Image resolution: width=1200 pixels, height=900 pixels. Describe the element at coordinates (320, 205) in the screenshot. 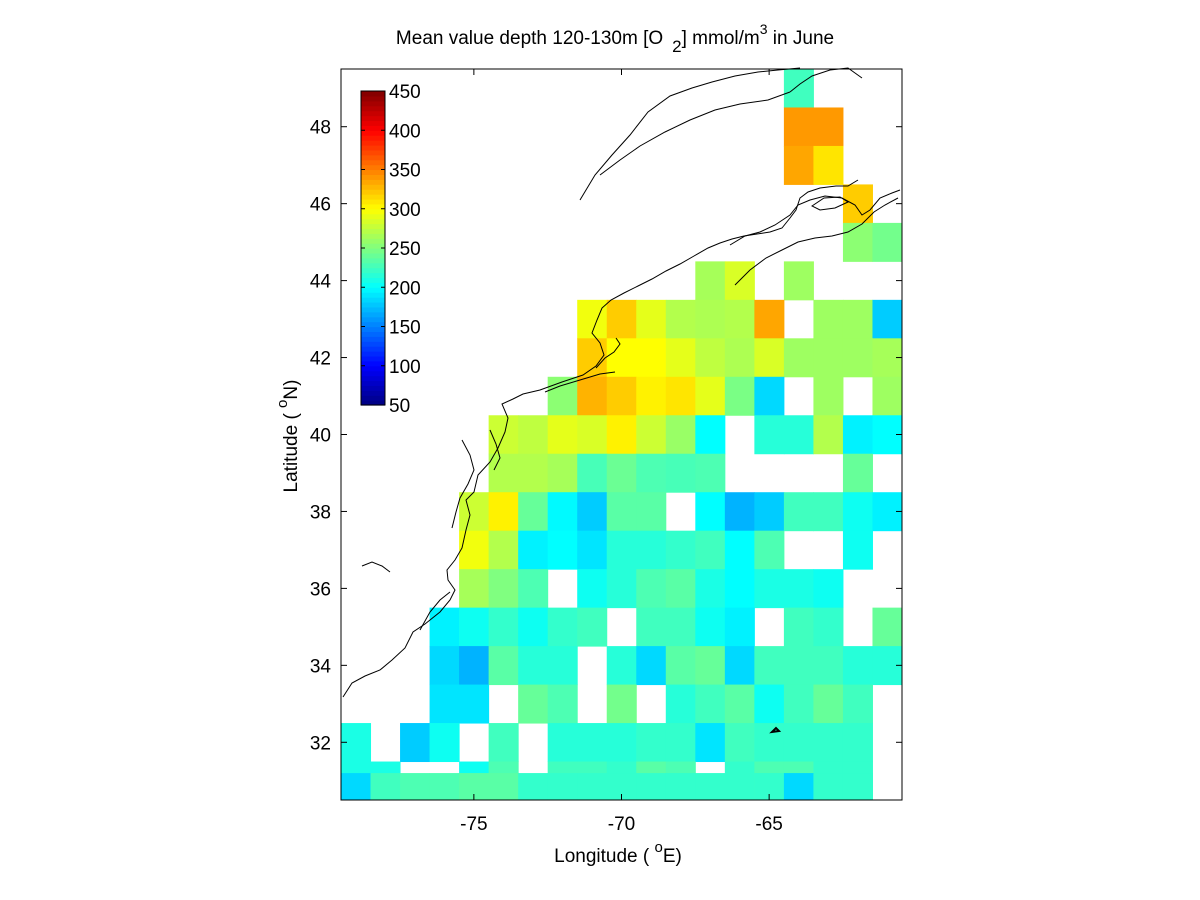

I see `y-tick-label: 46` at that location.